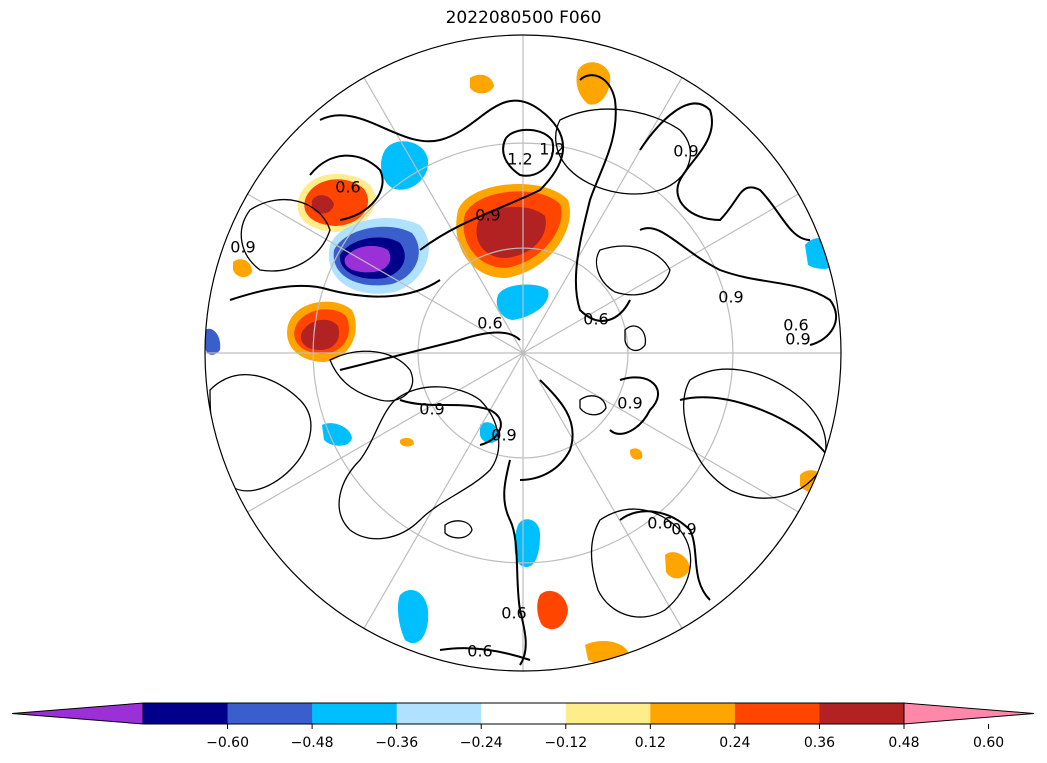 The image size is (1047, 763). Describe the element at coordinates (734, 743) in the screenshot. I see `colorbar-tick-label: 0.24` at that location.